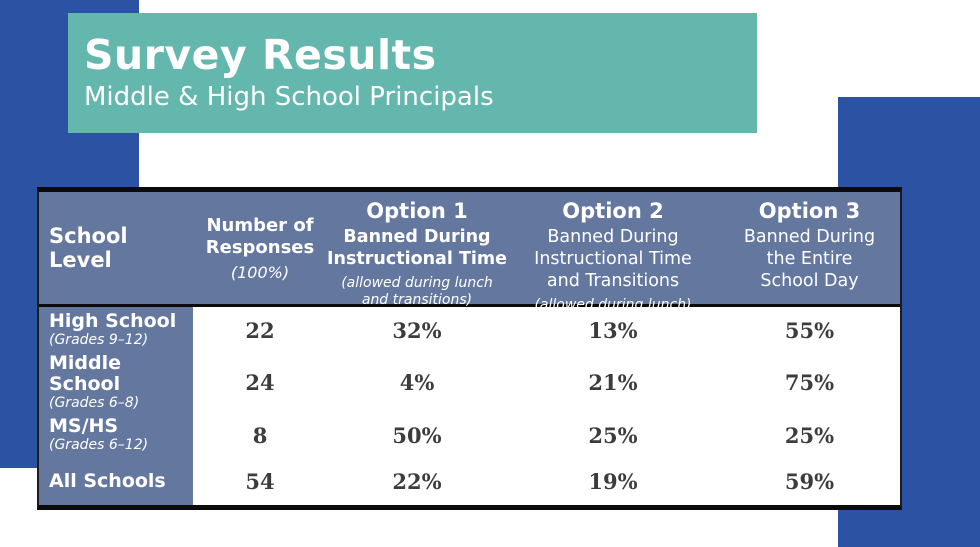 The width and height of the screenshot is (980, 547). I want to click on option2-value: 21%, so click(613, 383).